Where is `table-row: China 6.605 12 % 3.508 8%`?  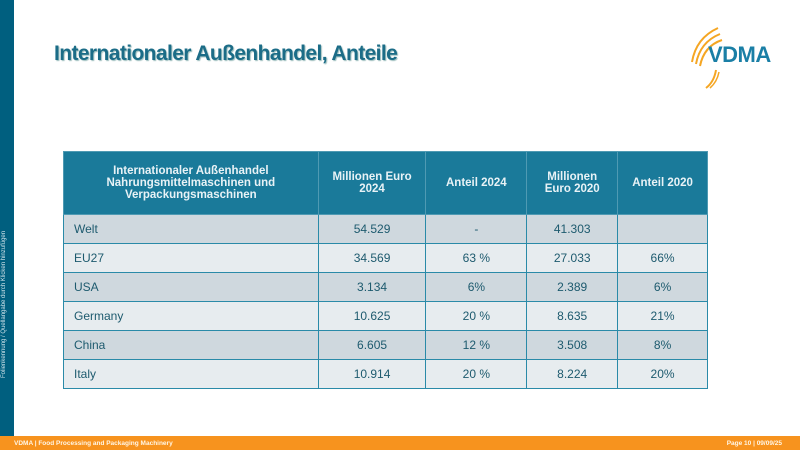 table-row: China 6.605 12 % 3.508 8% is located at coordinates (385, 345).